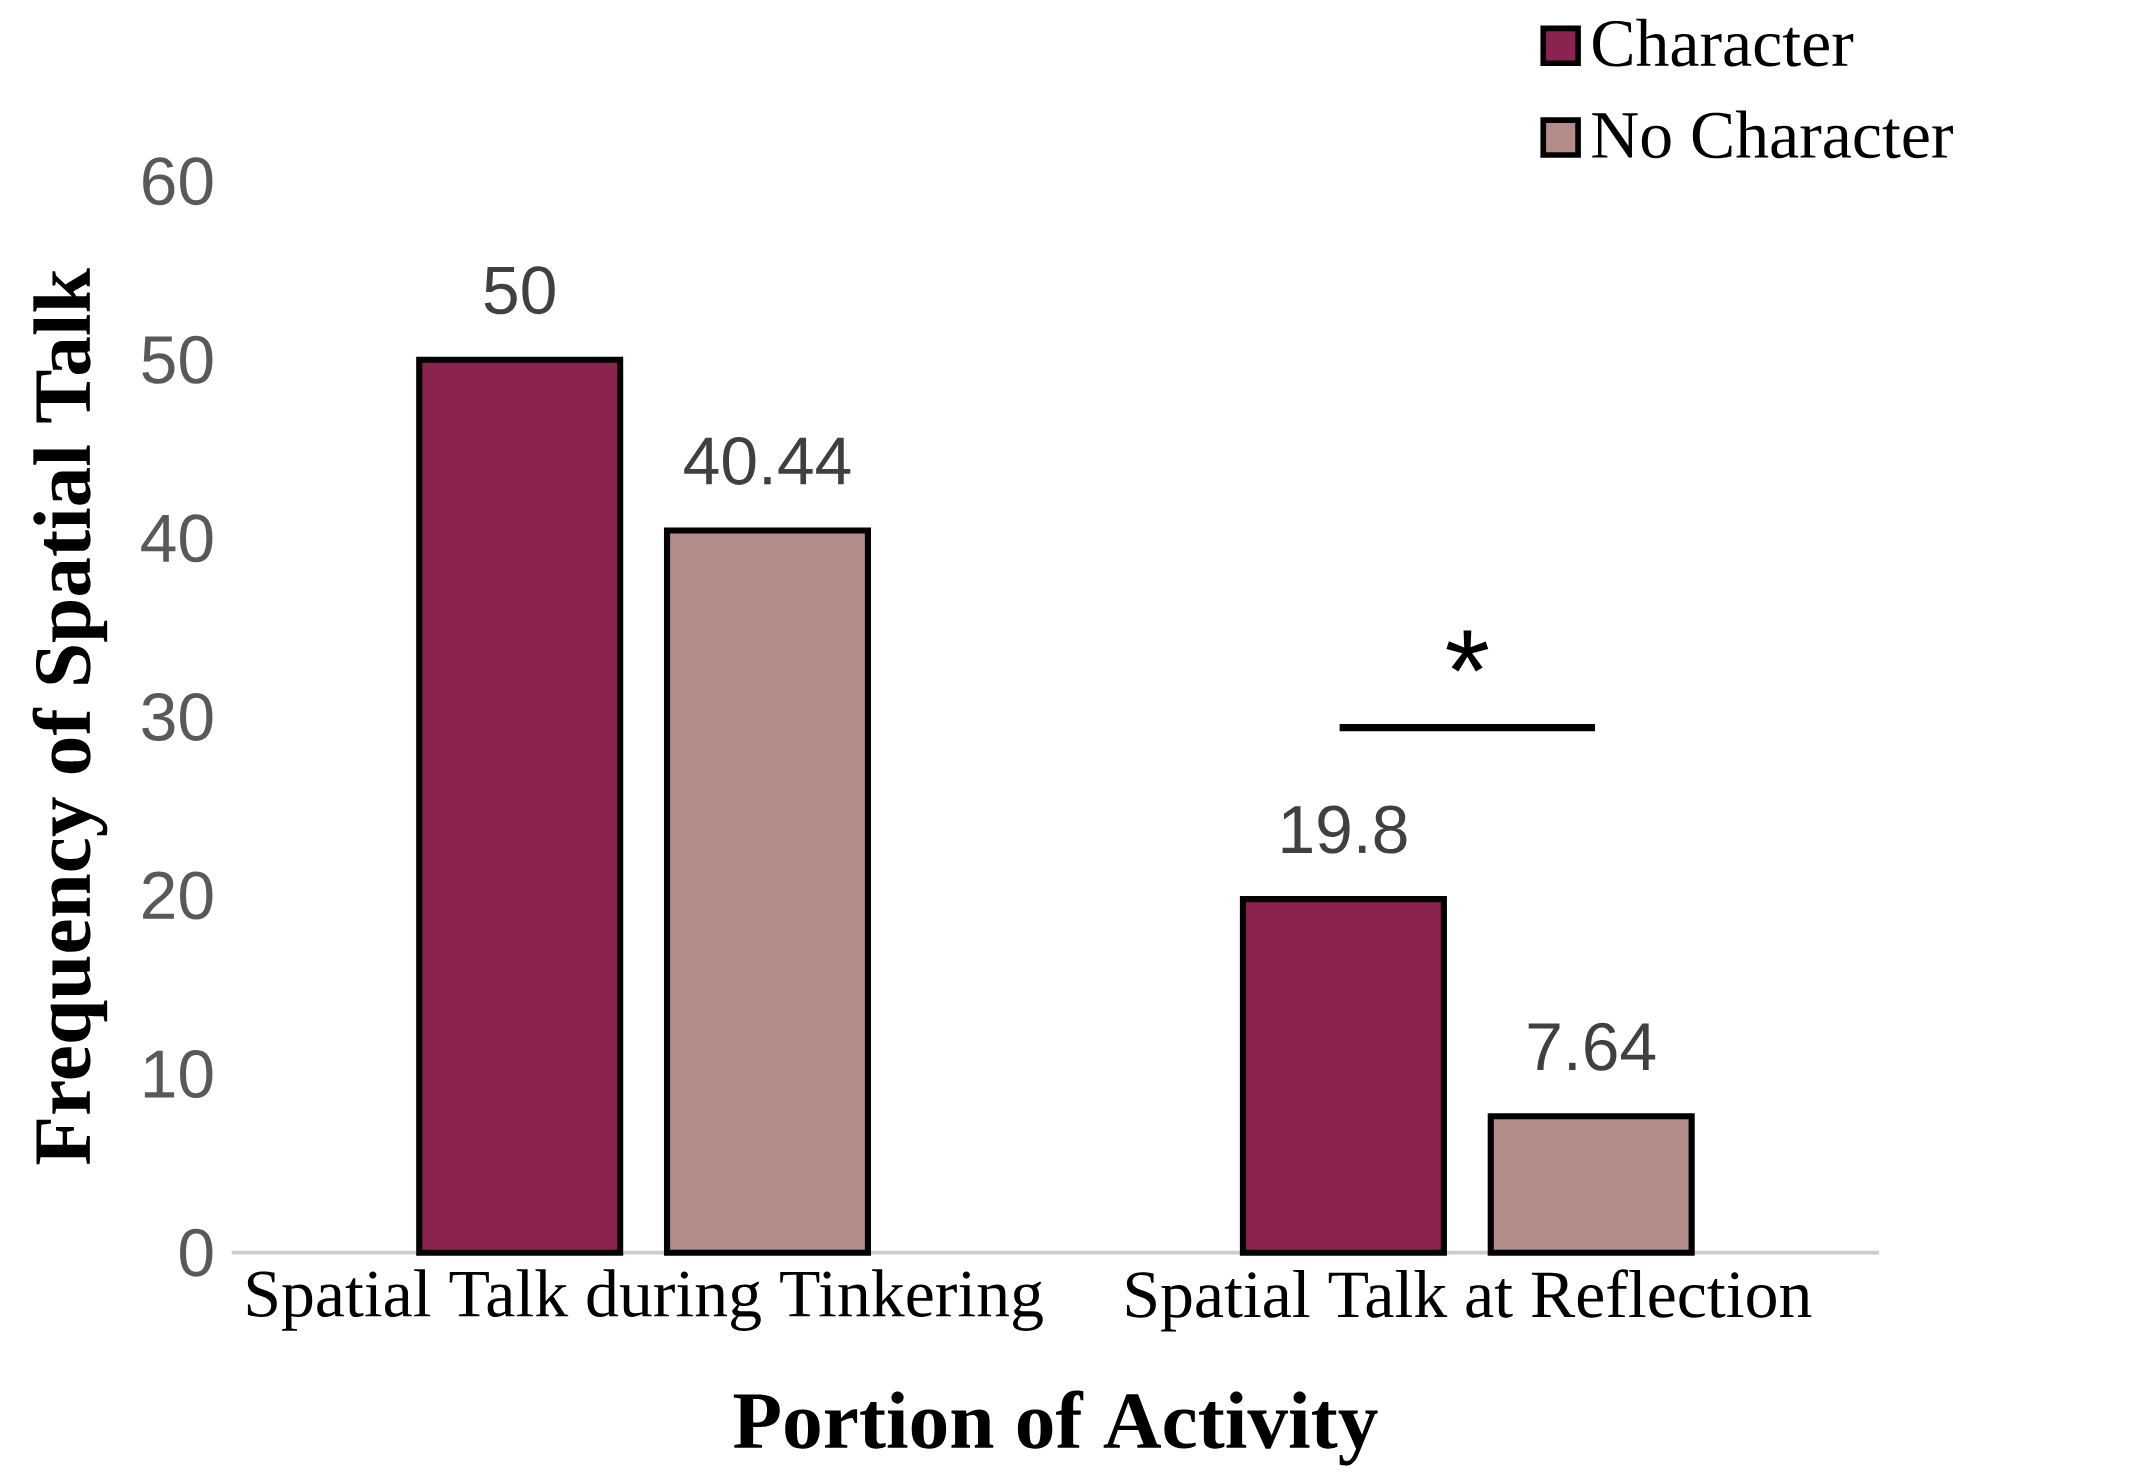  I want to click on data-label: 40.44, so click(767, 460).